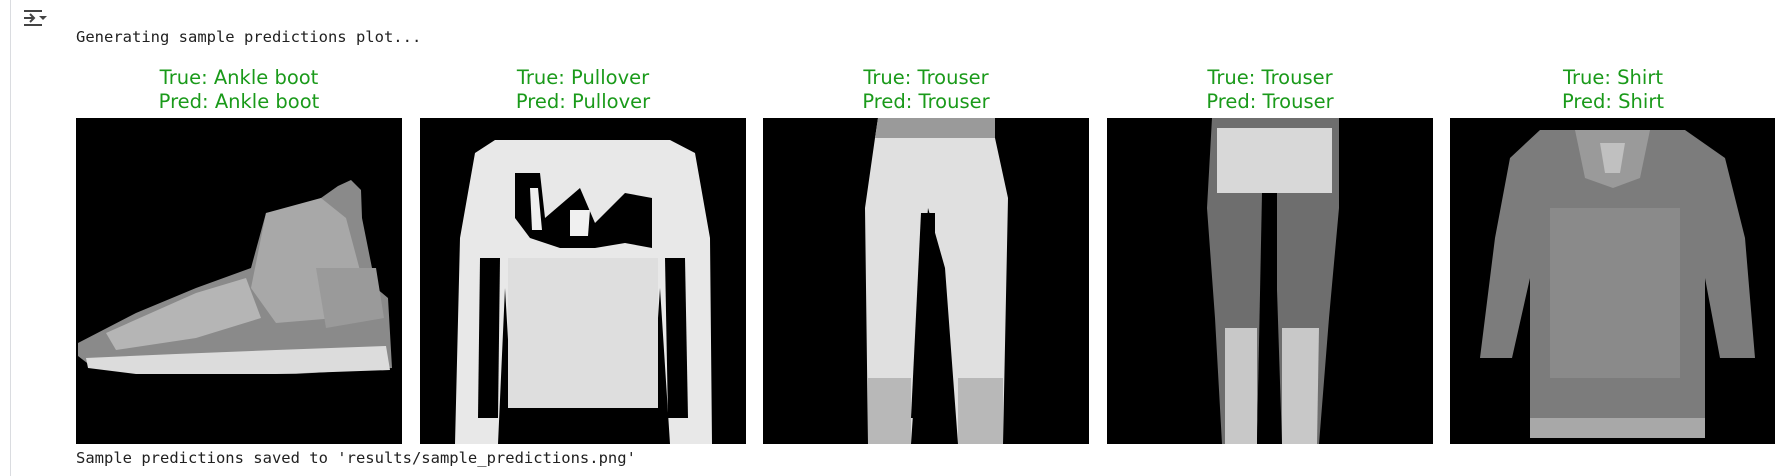  Describe the element at coordinates (1613, 101) in the screenshot. I see `pred-label: Pred: Shirt` at that location.